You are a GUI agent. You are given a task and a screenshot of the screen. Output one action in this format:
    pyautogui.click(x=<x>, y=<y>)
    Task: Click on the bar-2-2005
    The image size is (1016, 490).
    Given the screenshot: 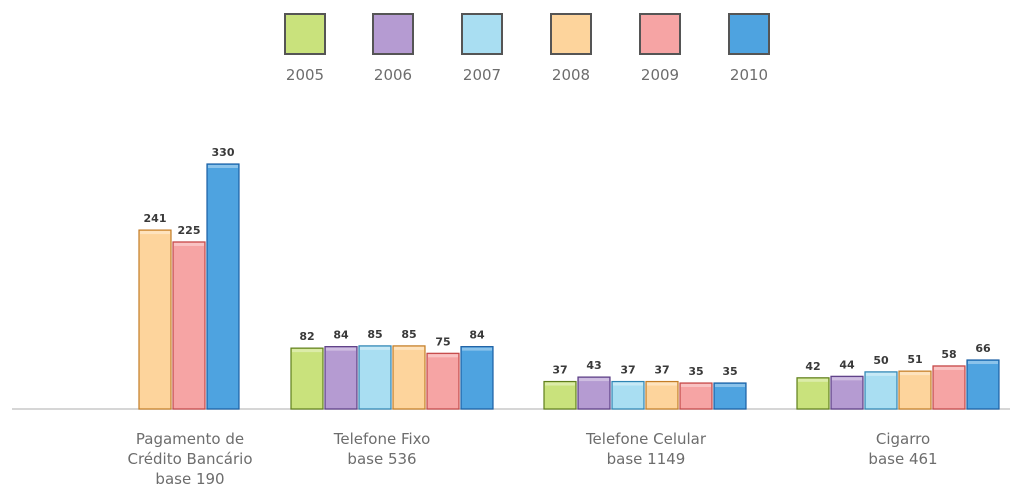 What is the action you would take?
    pyautogui.click(x=560, y=395)
    